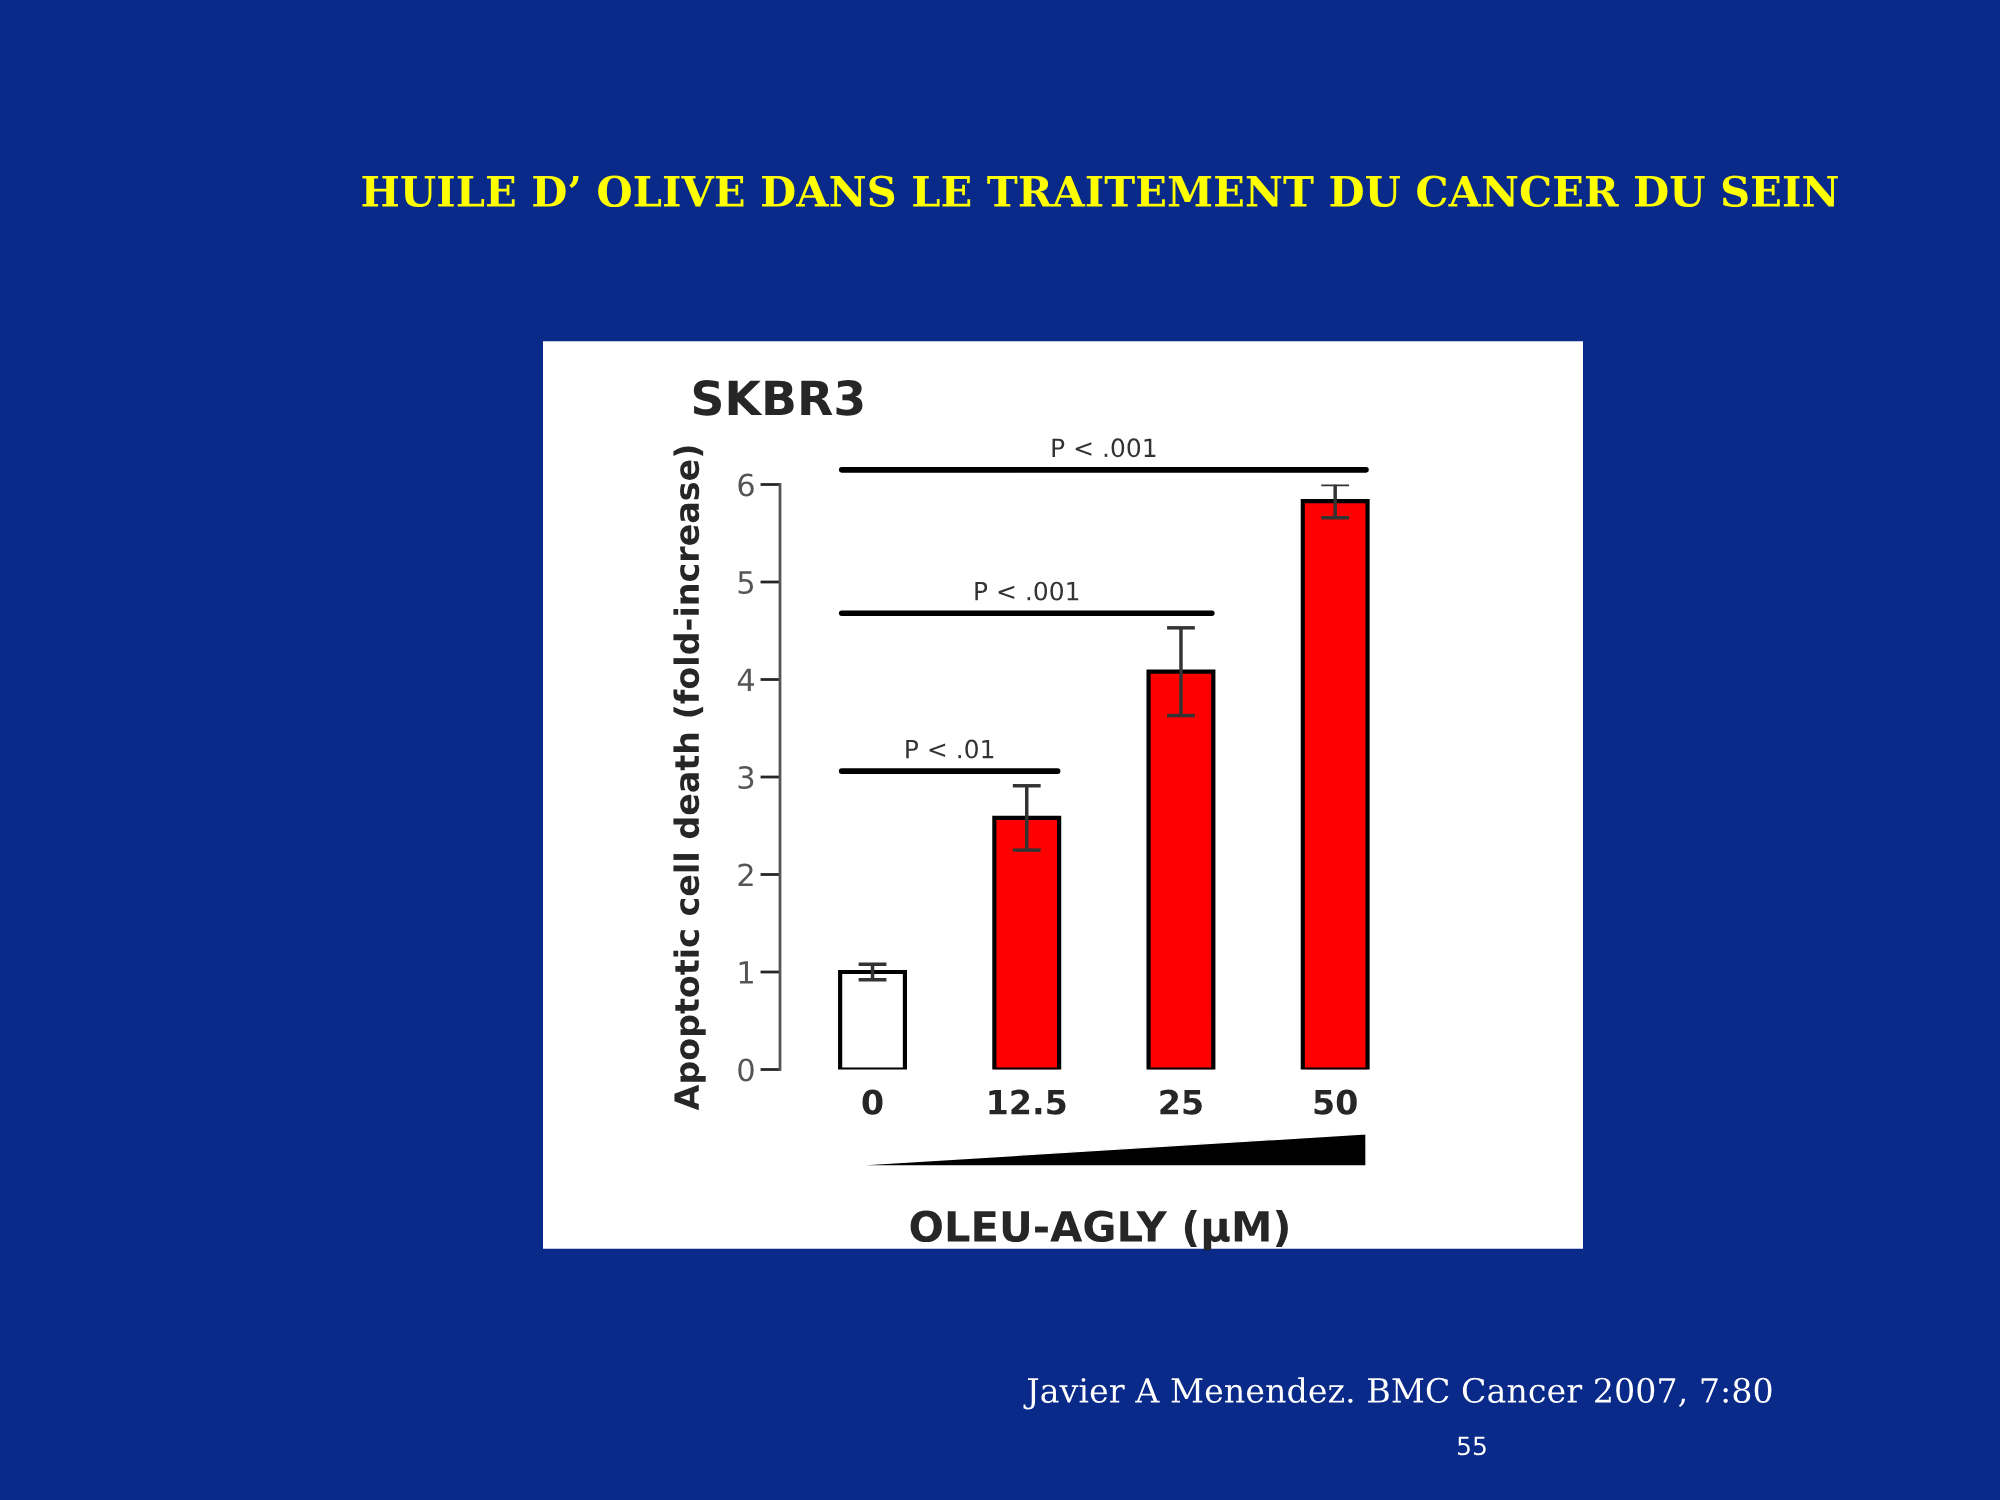  What do you see at coordinates (1335, 1102) in the screenshot?
I see `x-tick-label: 50` at bounding box center [1335, 1102].